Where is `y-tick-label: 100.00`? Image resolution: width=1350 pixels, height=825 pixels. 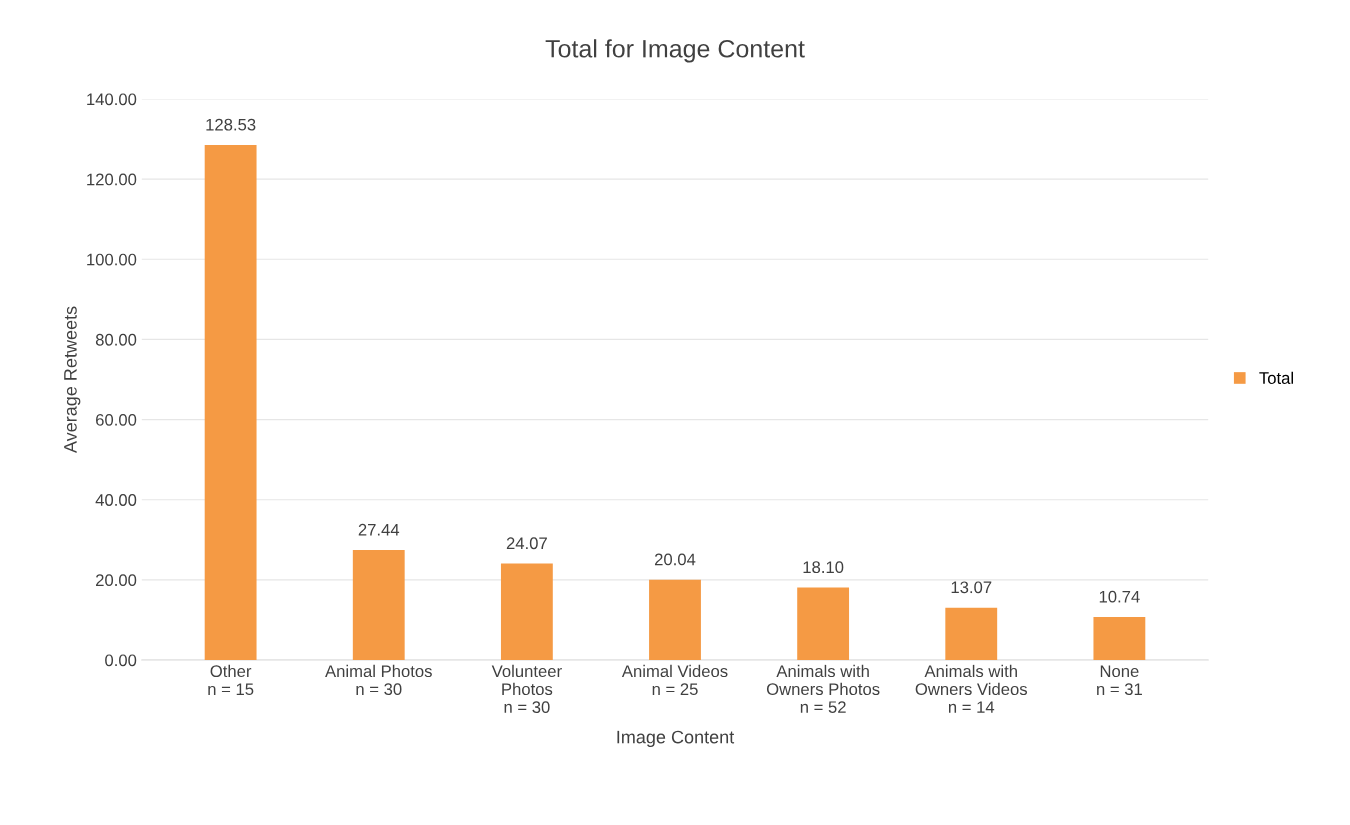
y-tick-label: 100.00 is located at coordinates (112, 259).